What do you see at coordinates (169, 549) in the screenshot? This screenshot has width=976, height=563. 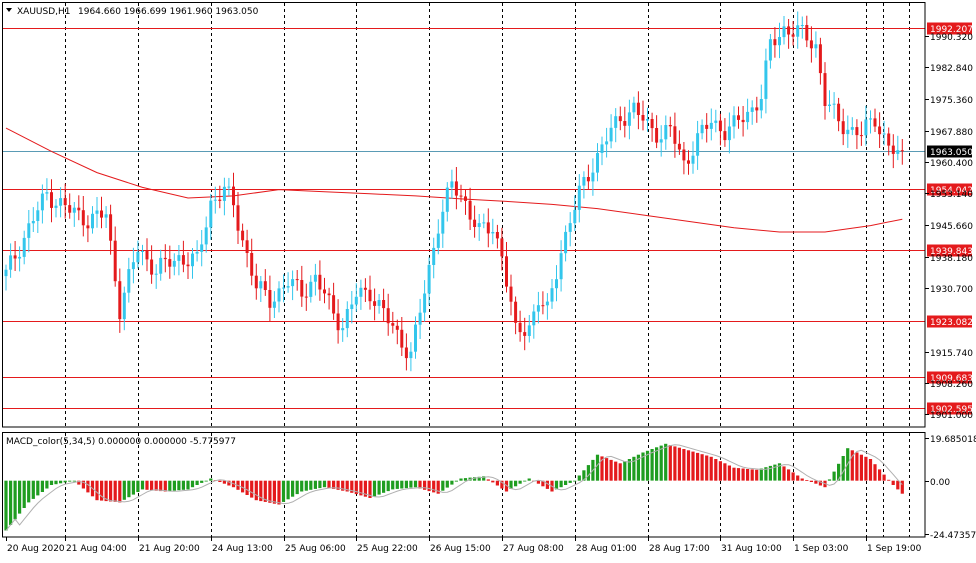 I see `time-tick-label: 21 Aug 20:00` at bounding box center [169, 549].